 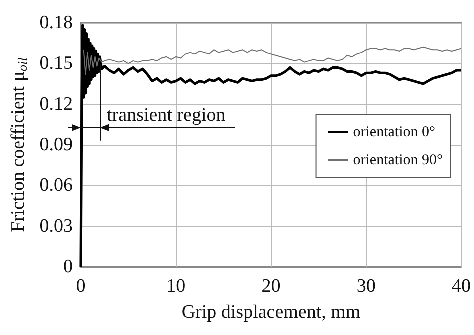 I want to click on x-tick-label: 0, so click(x=81, y=286).